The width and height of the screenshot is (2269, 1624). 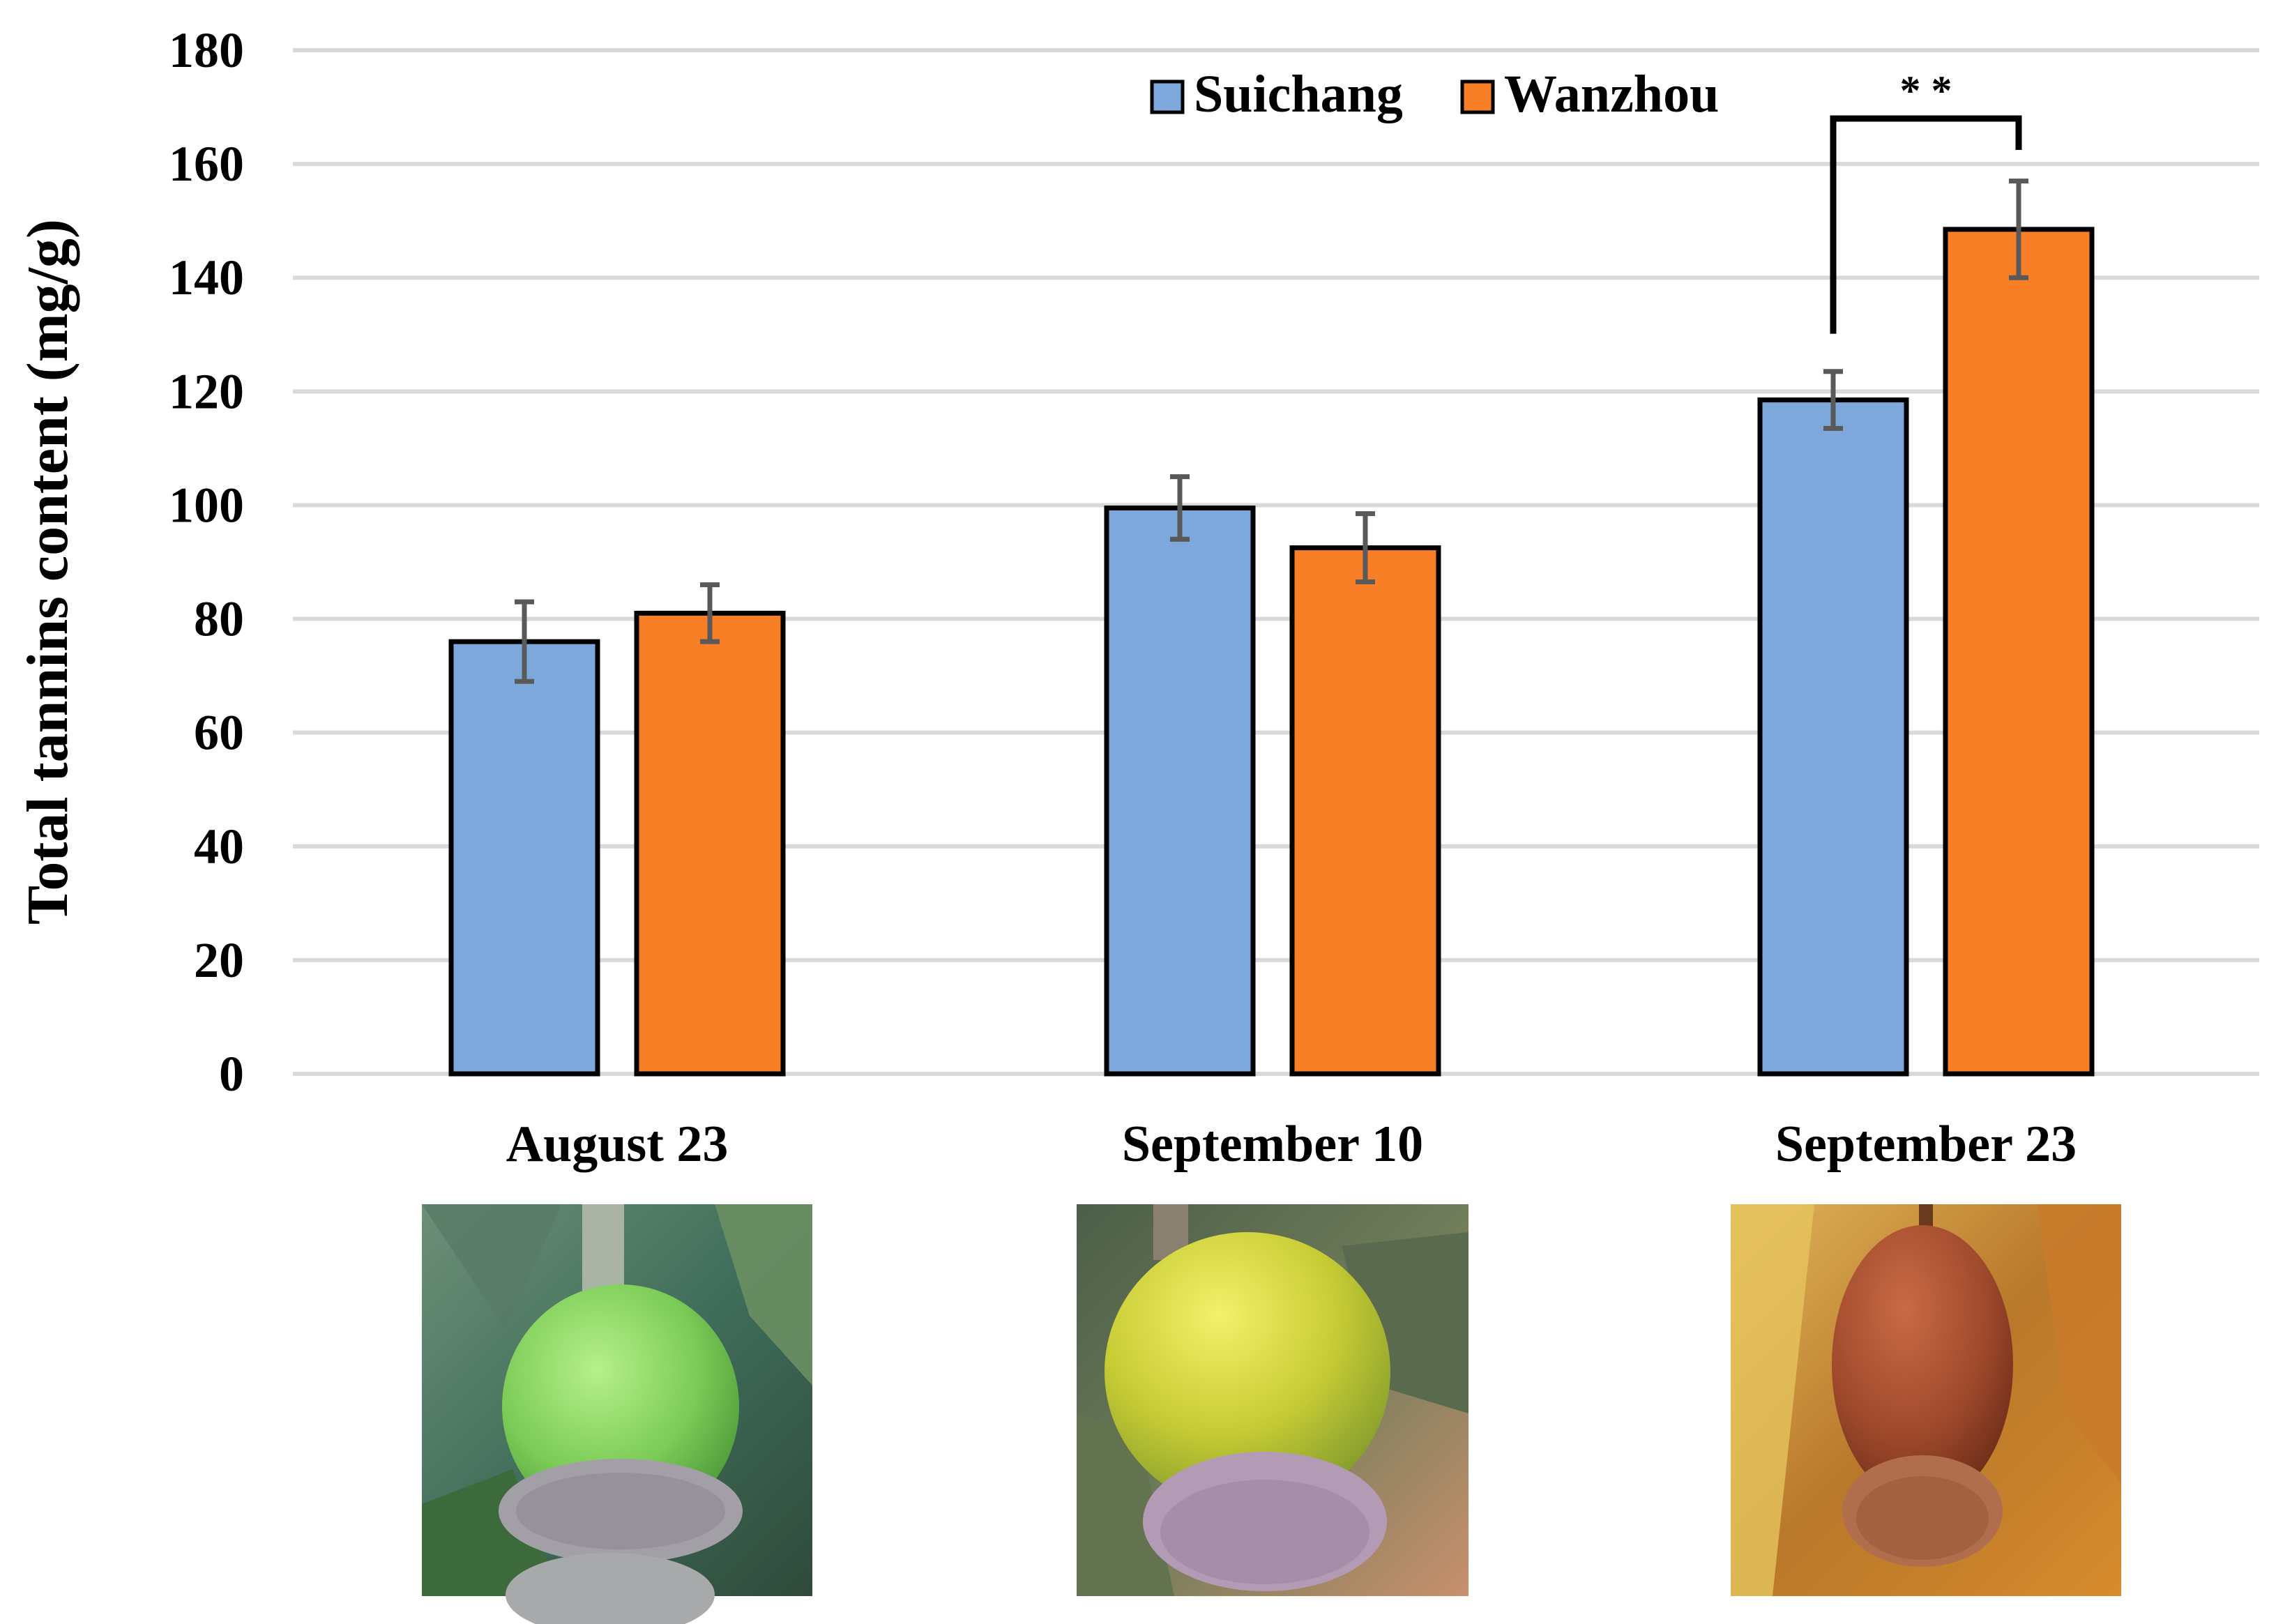 I want to click on y-tick-label: 20, so click(x=219, y=960).